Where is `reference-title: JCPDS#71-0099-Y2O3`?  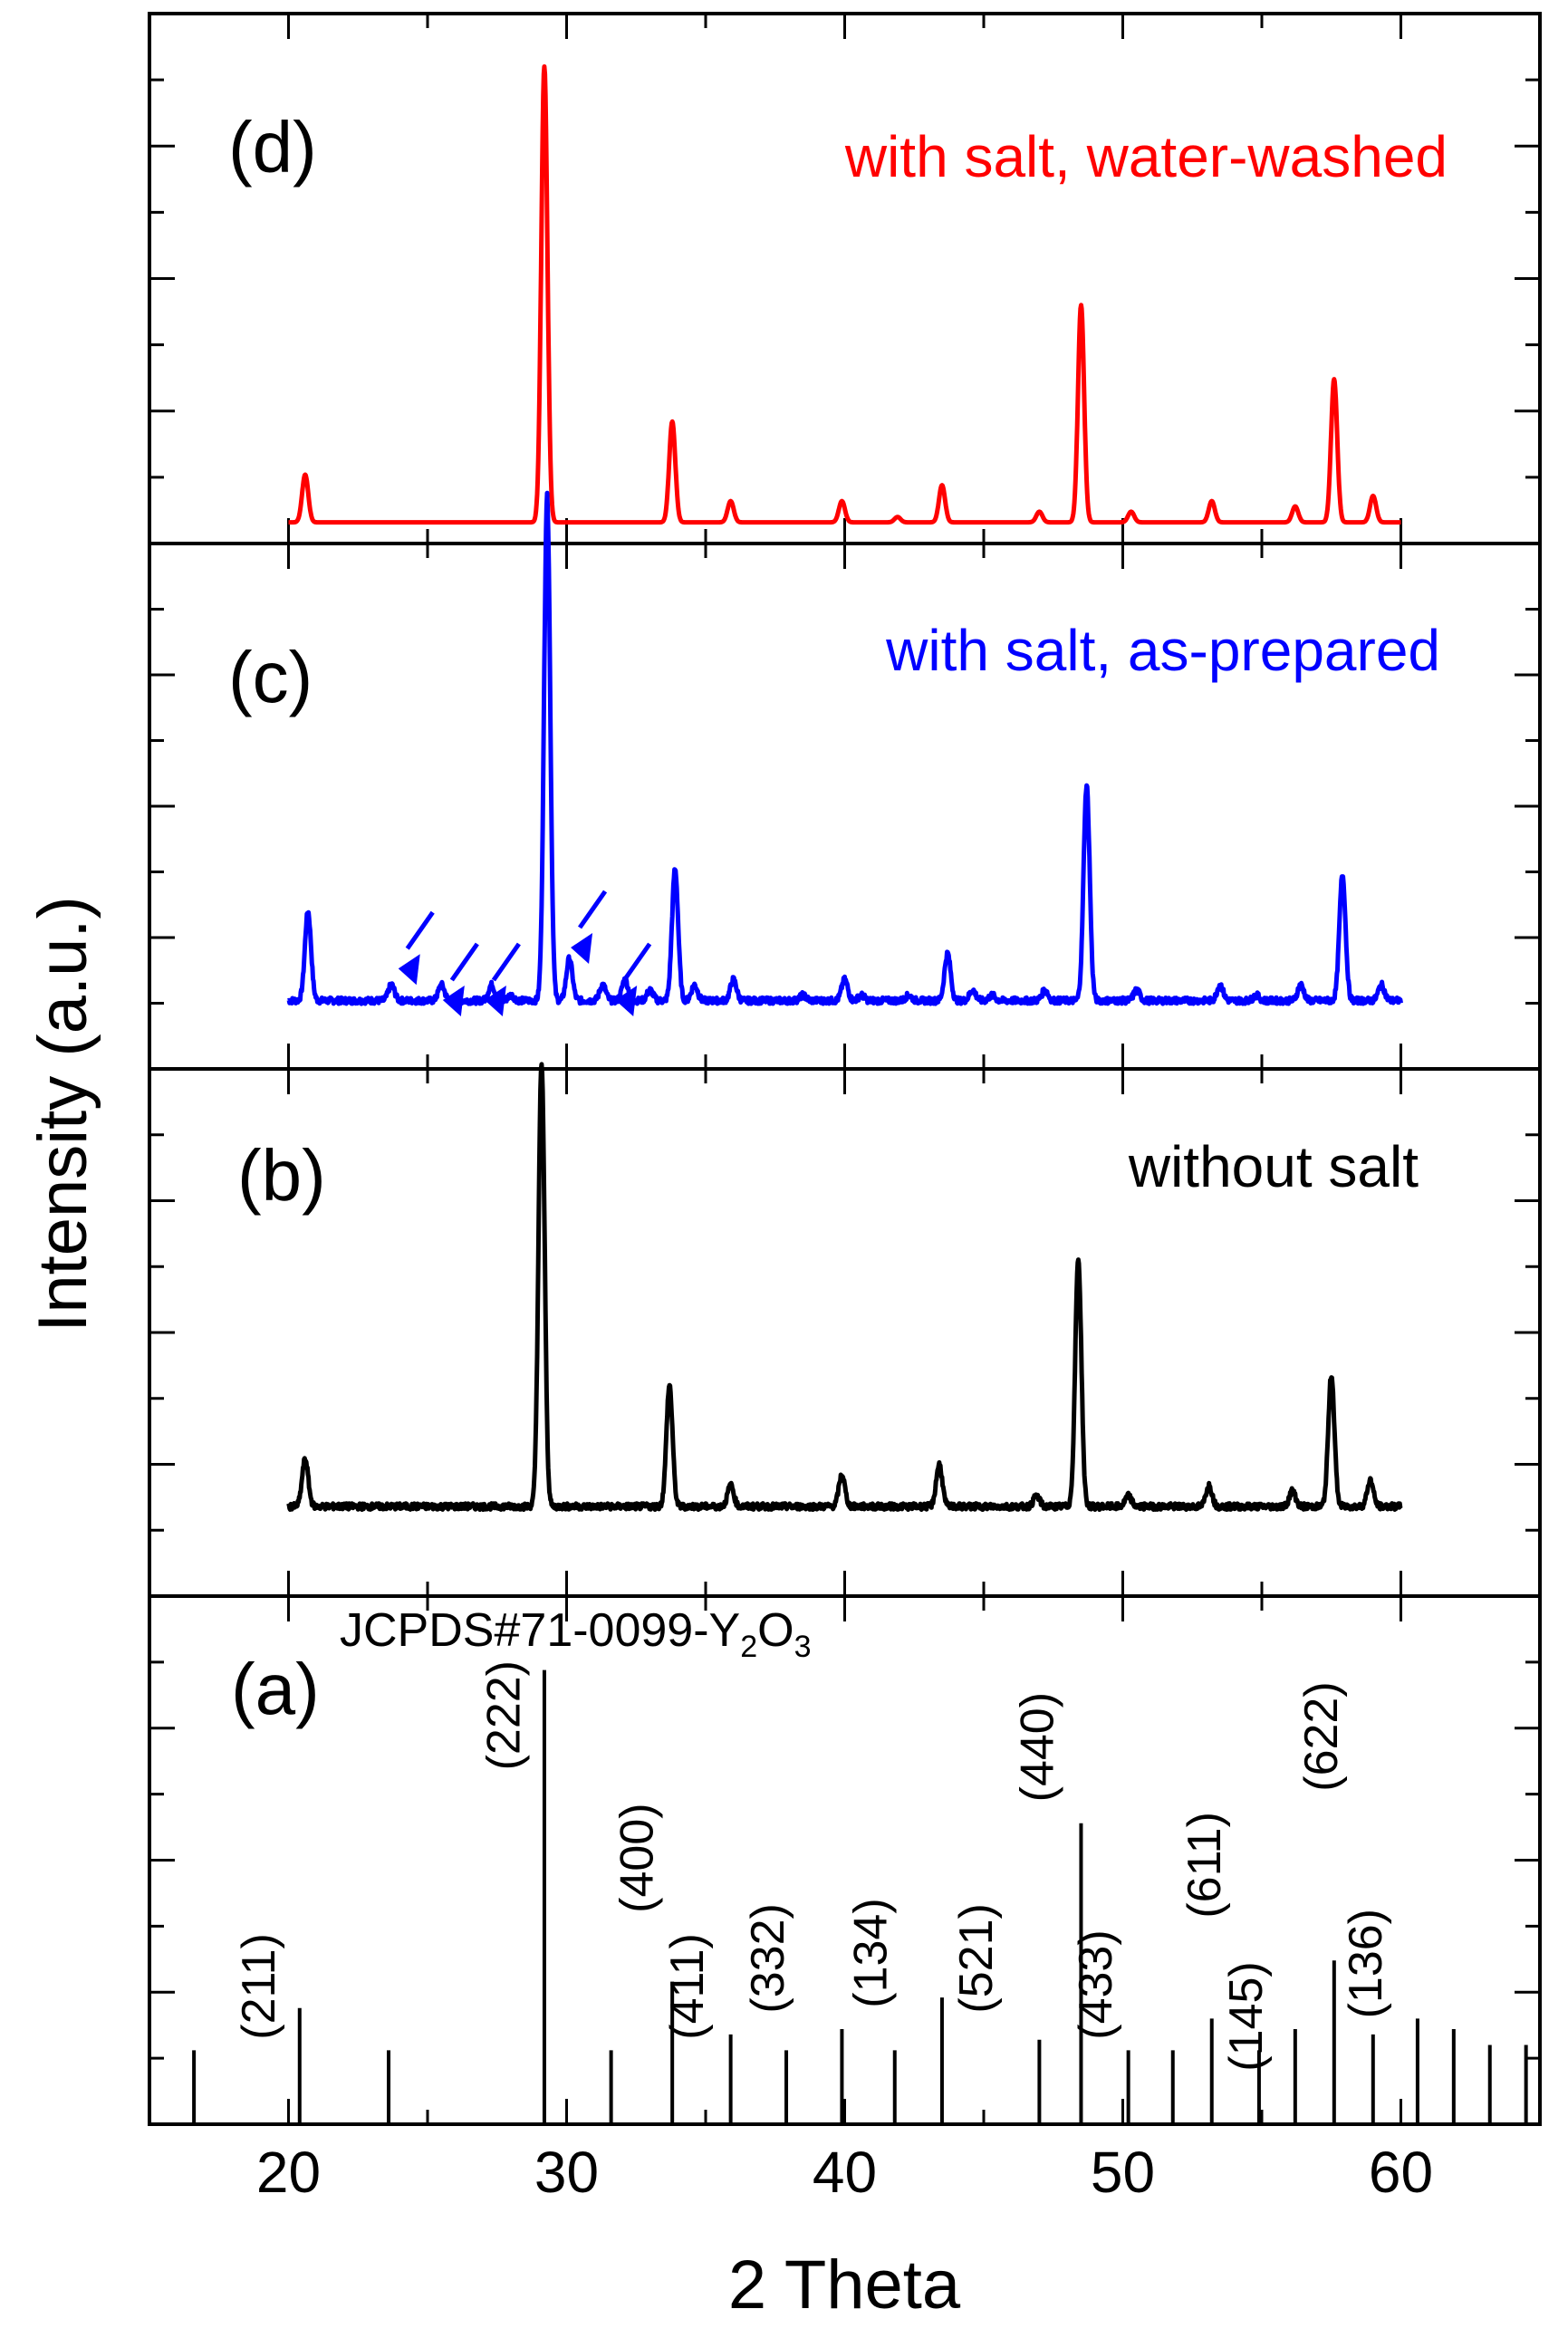
reference-title: JCPDS#71-0099-Y2O3 is located at coordinates (576, 1634).